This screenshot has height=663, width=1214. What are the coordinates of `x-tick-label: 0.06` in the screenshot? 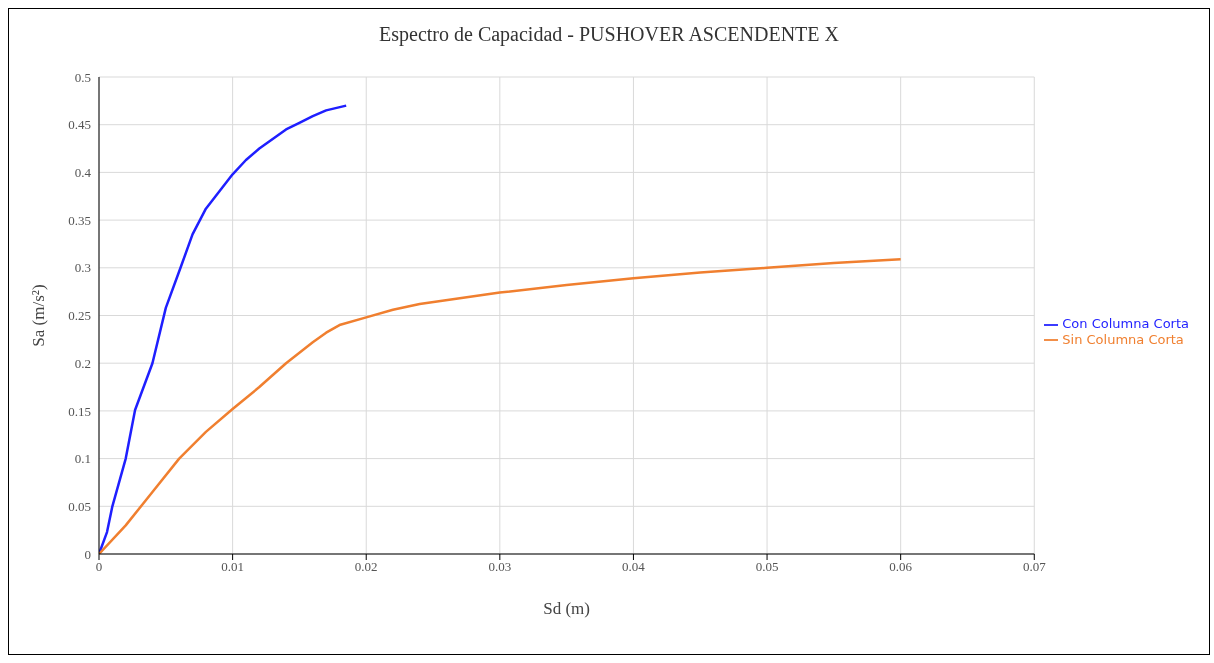 It's located at (901, 567).